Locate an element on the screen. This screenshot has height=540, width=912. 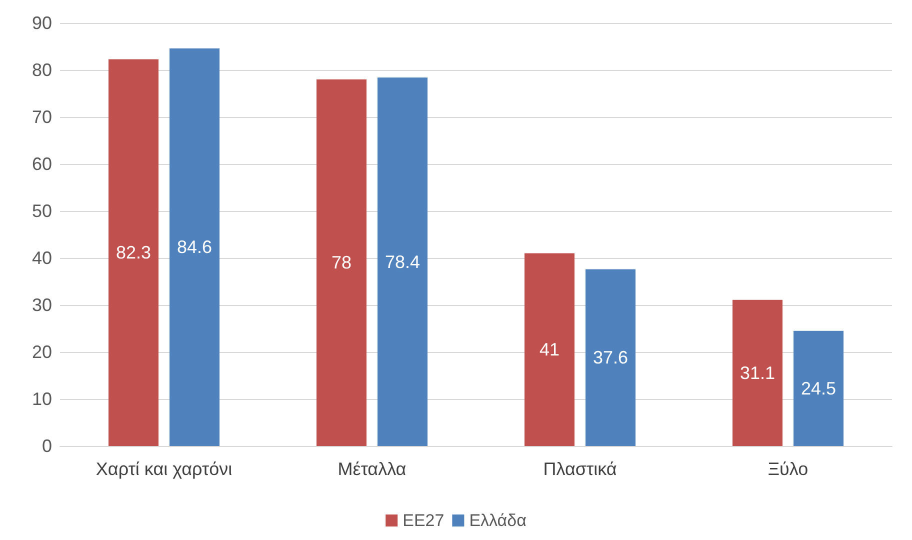
legend-label: Ελλάδα is located at coordinates (498, 520).